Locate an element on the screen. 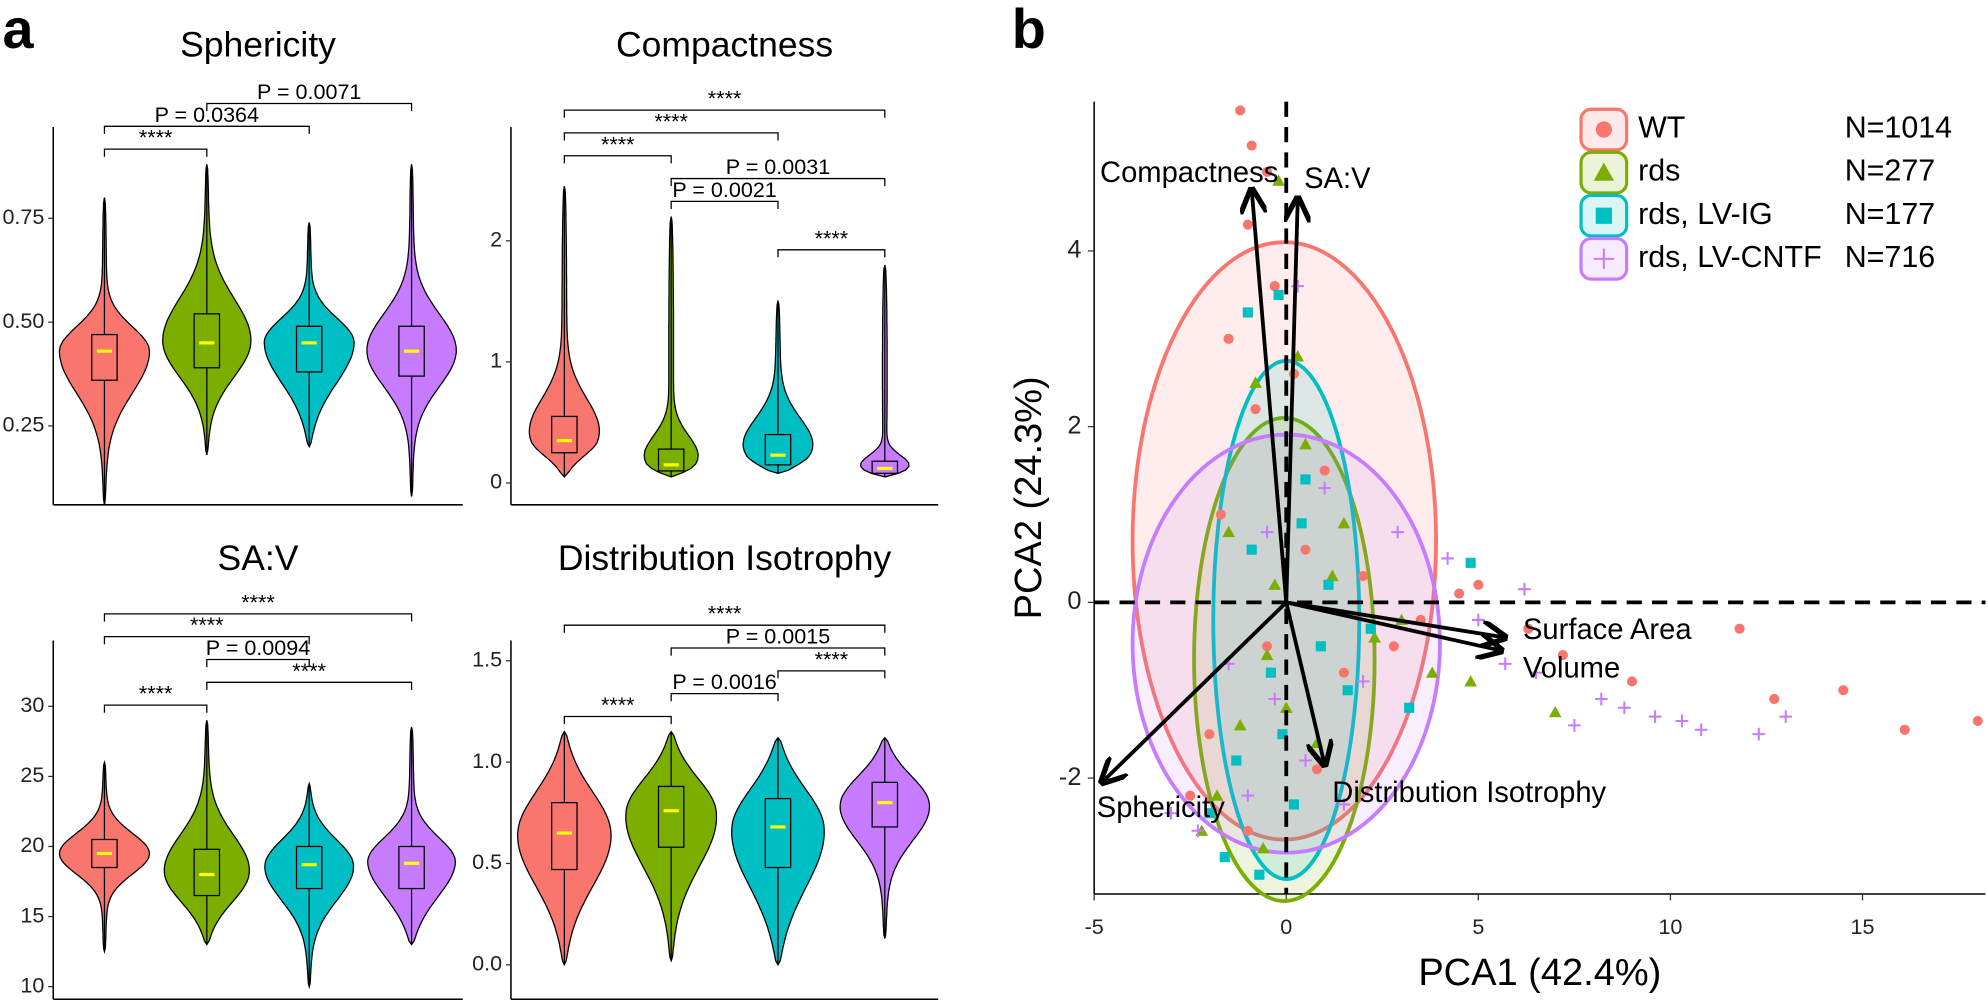 This screenshot has height=1002, width=1988. x-tick-label: 0 is located at coordinates (1286, 926).